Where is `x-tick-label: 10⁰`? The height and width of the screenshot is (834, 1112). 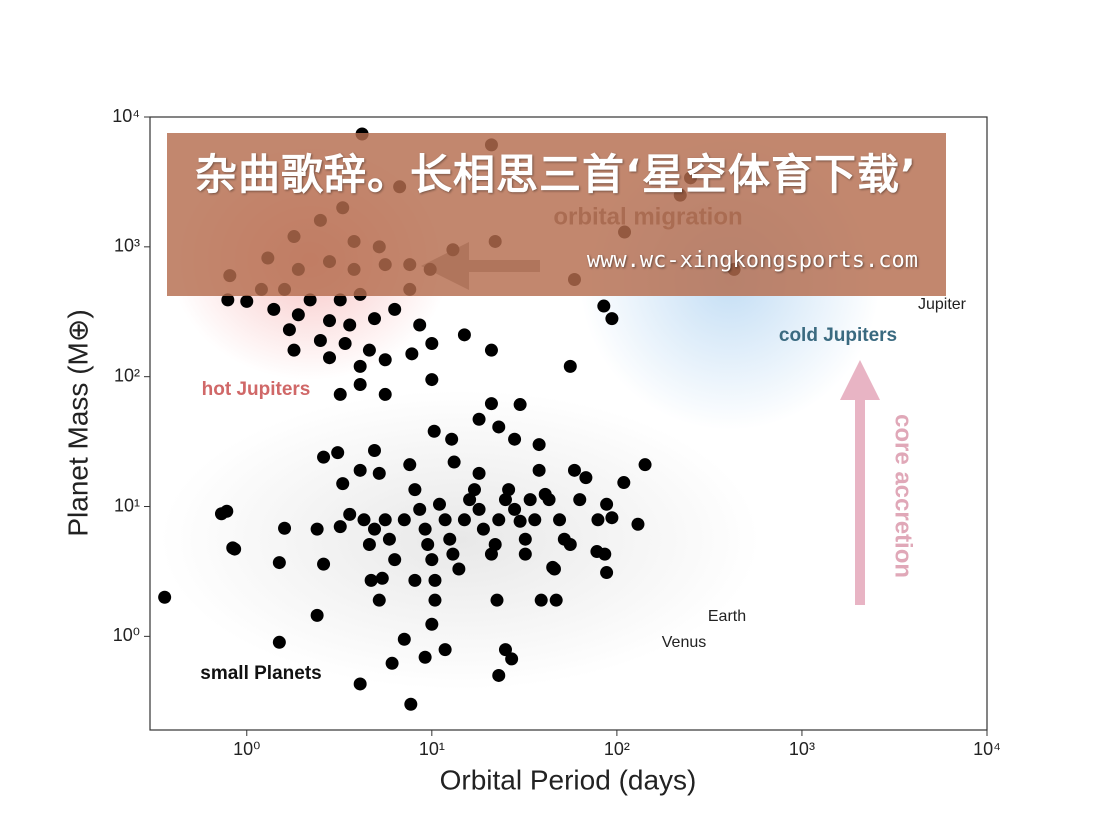
x-tick-label: 10⁰ is located at coordinates (246, 749).